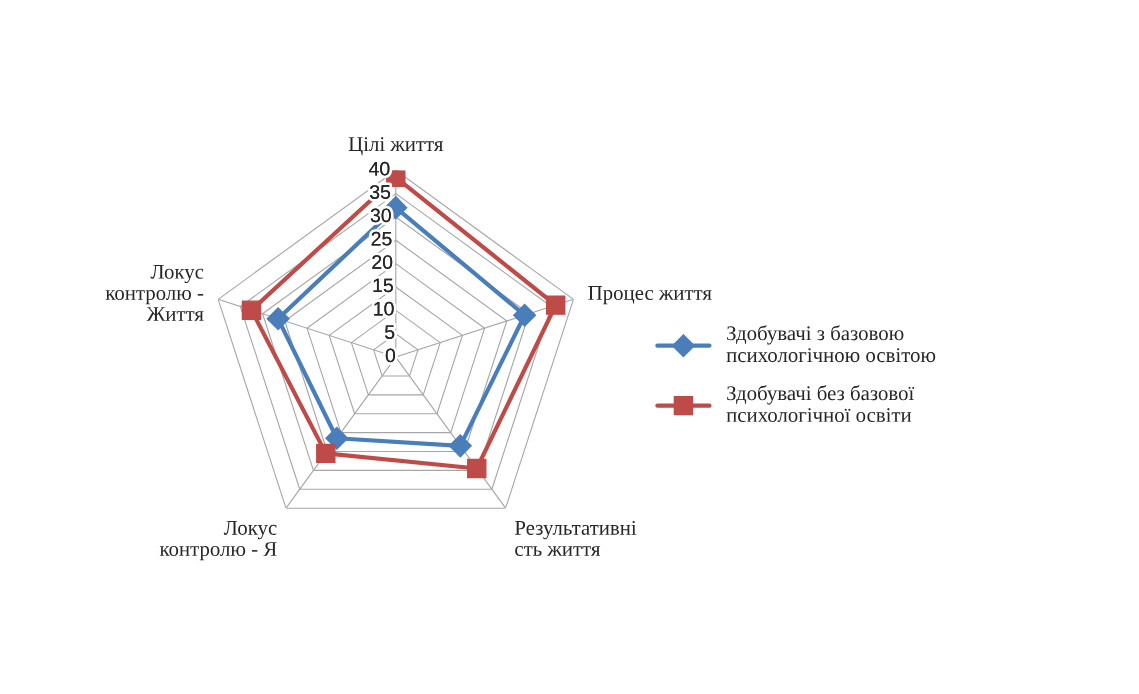 This screenshot has width=1139, height=694. I want to click on y-tick-label: 5, so click(390, 332).